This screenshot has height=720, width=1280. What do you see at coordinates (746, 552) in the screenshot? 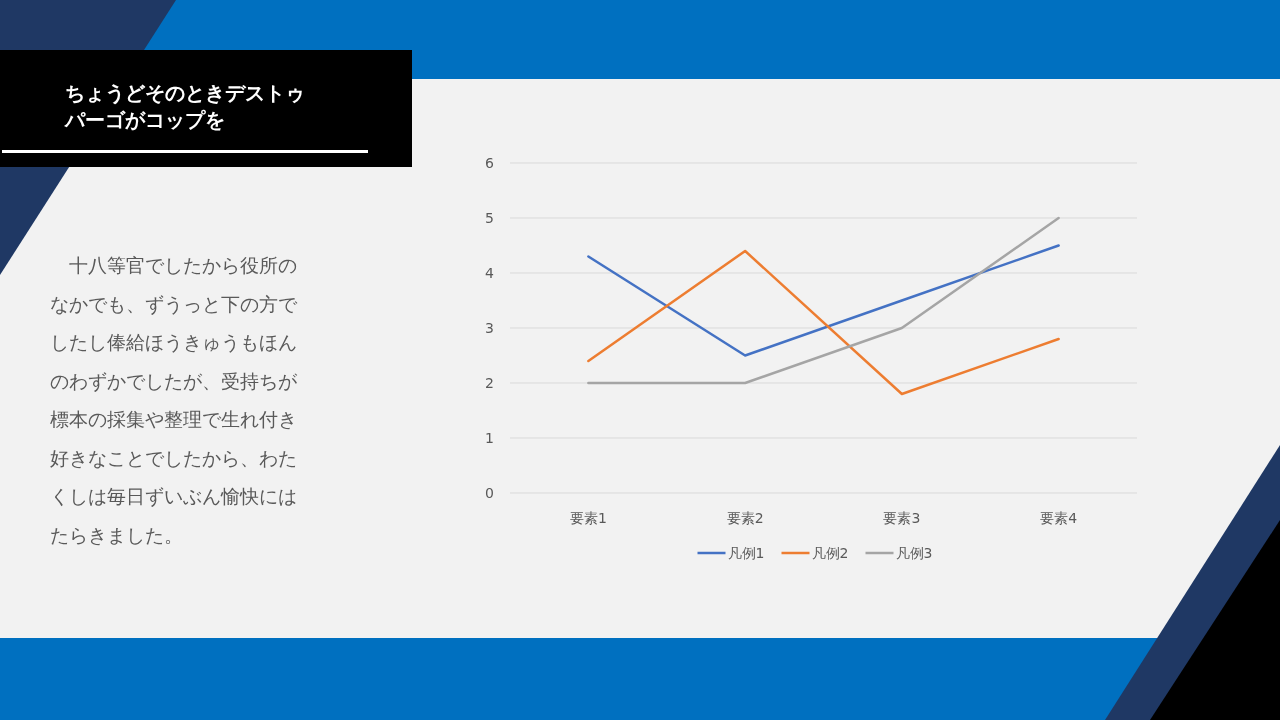
I see `legend-label: 凡例1` at bounding box center [746, 552].